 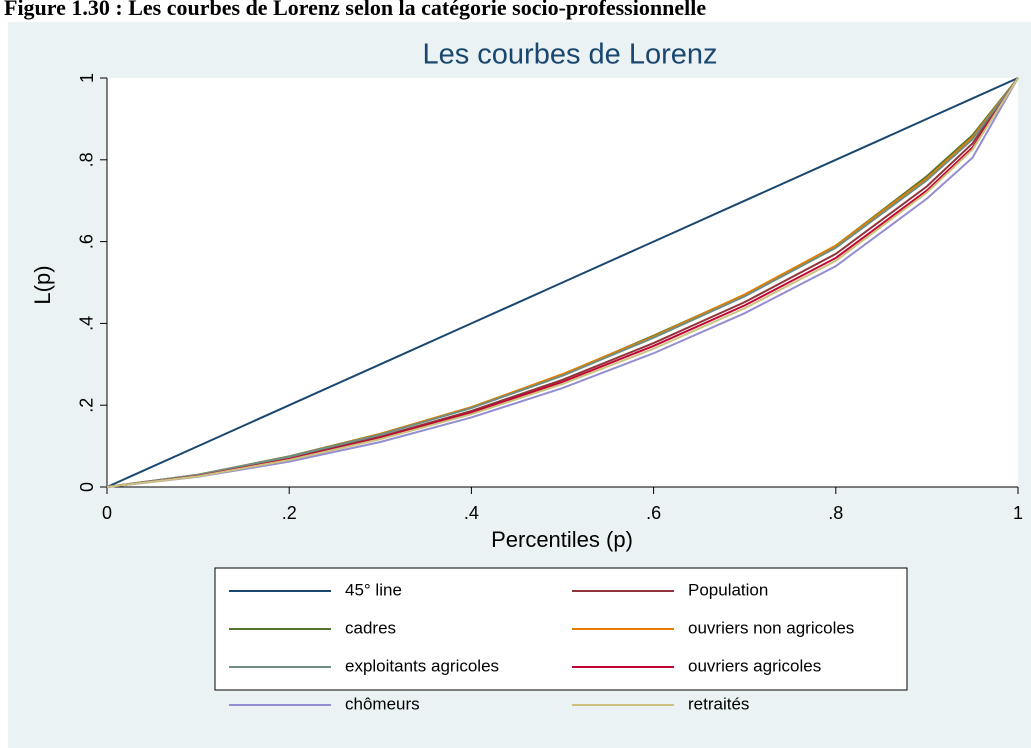 What do you see at coordinates (835, 513) in the screenshot?
I see `x-tick-label: .8` at bounding box center [835, 513].